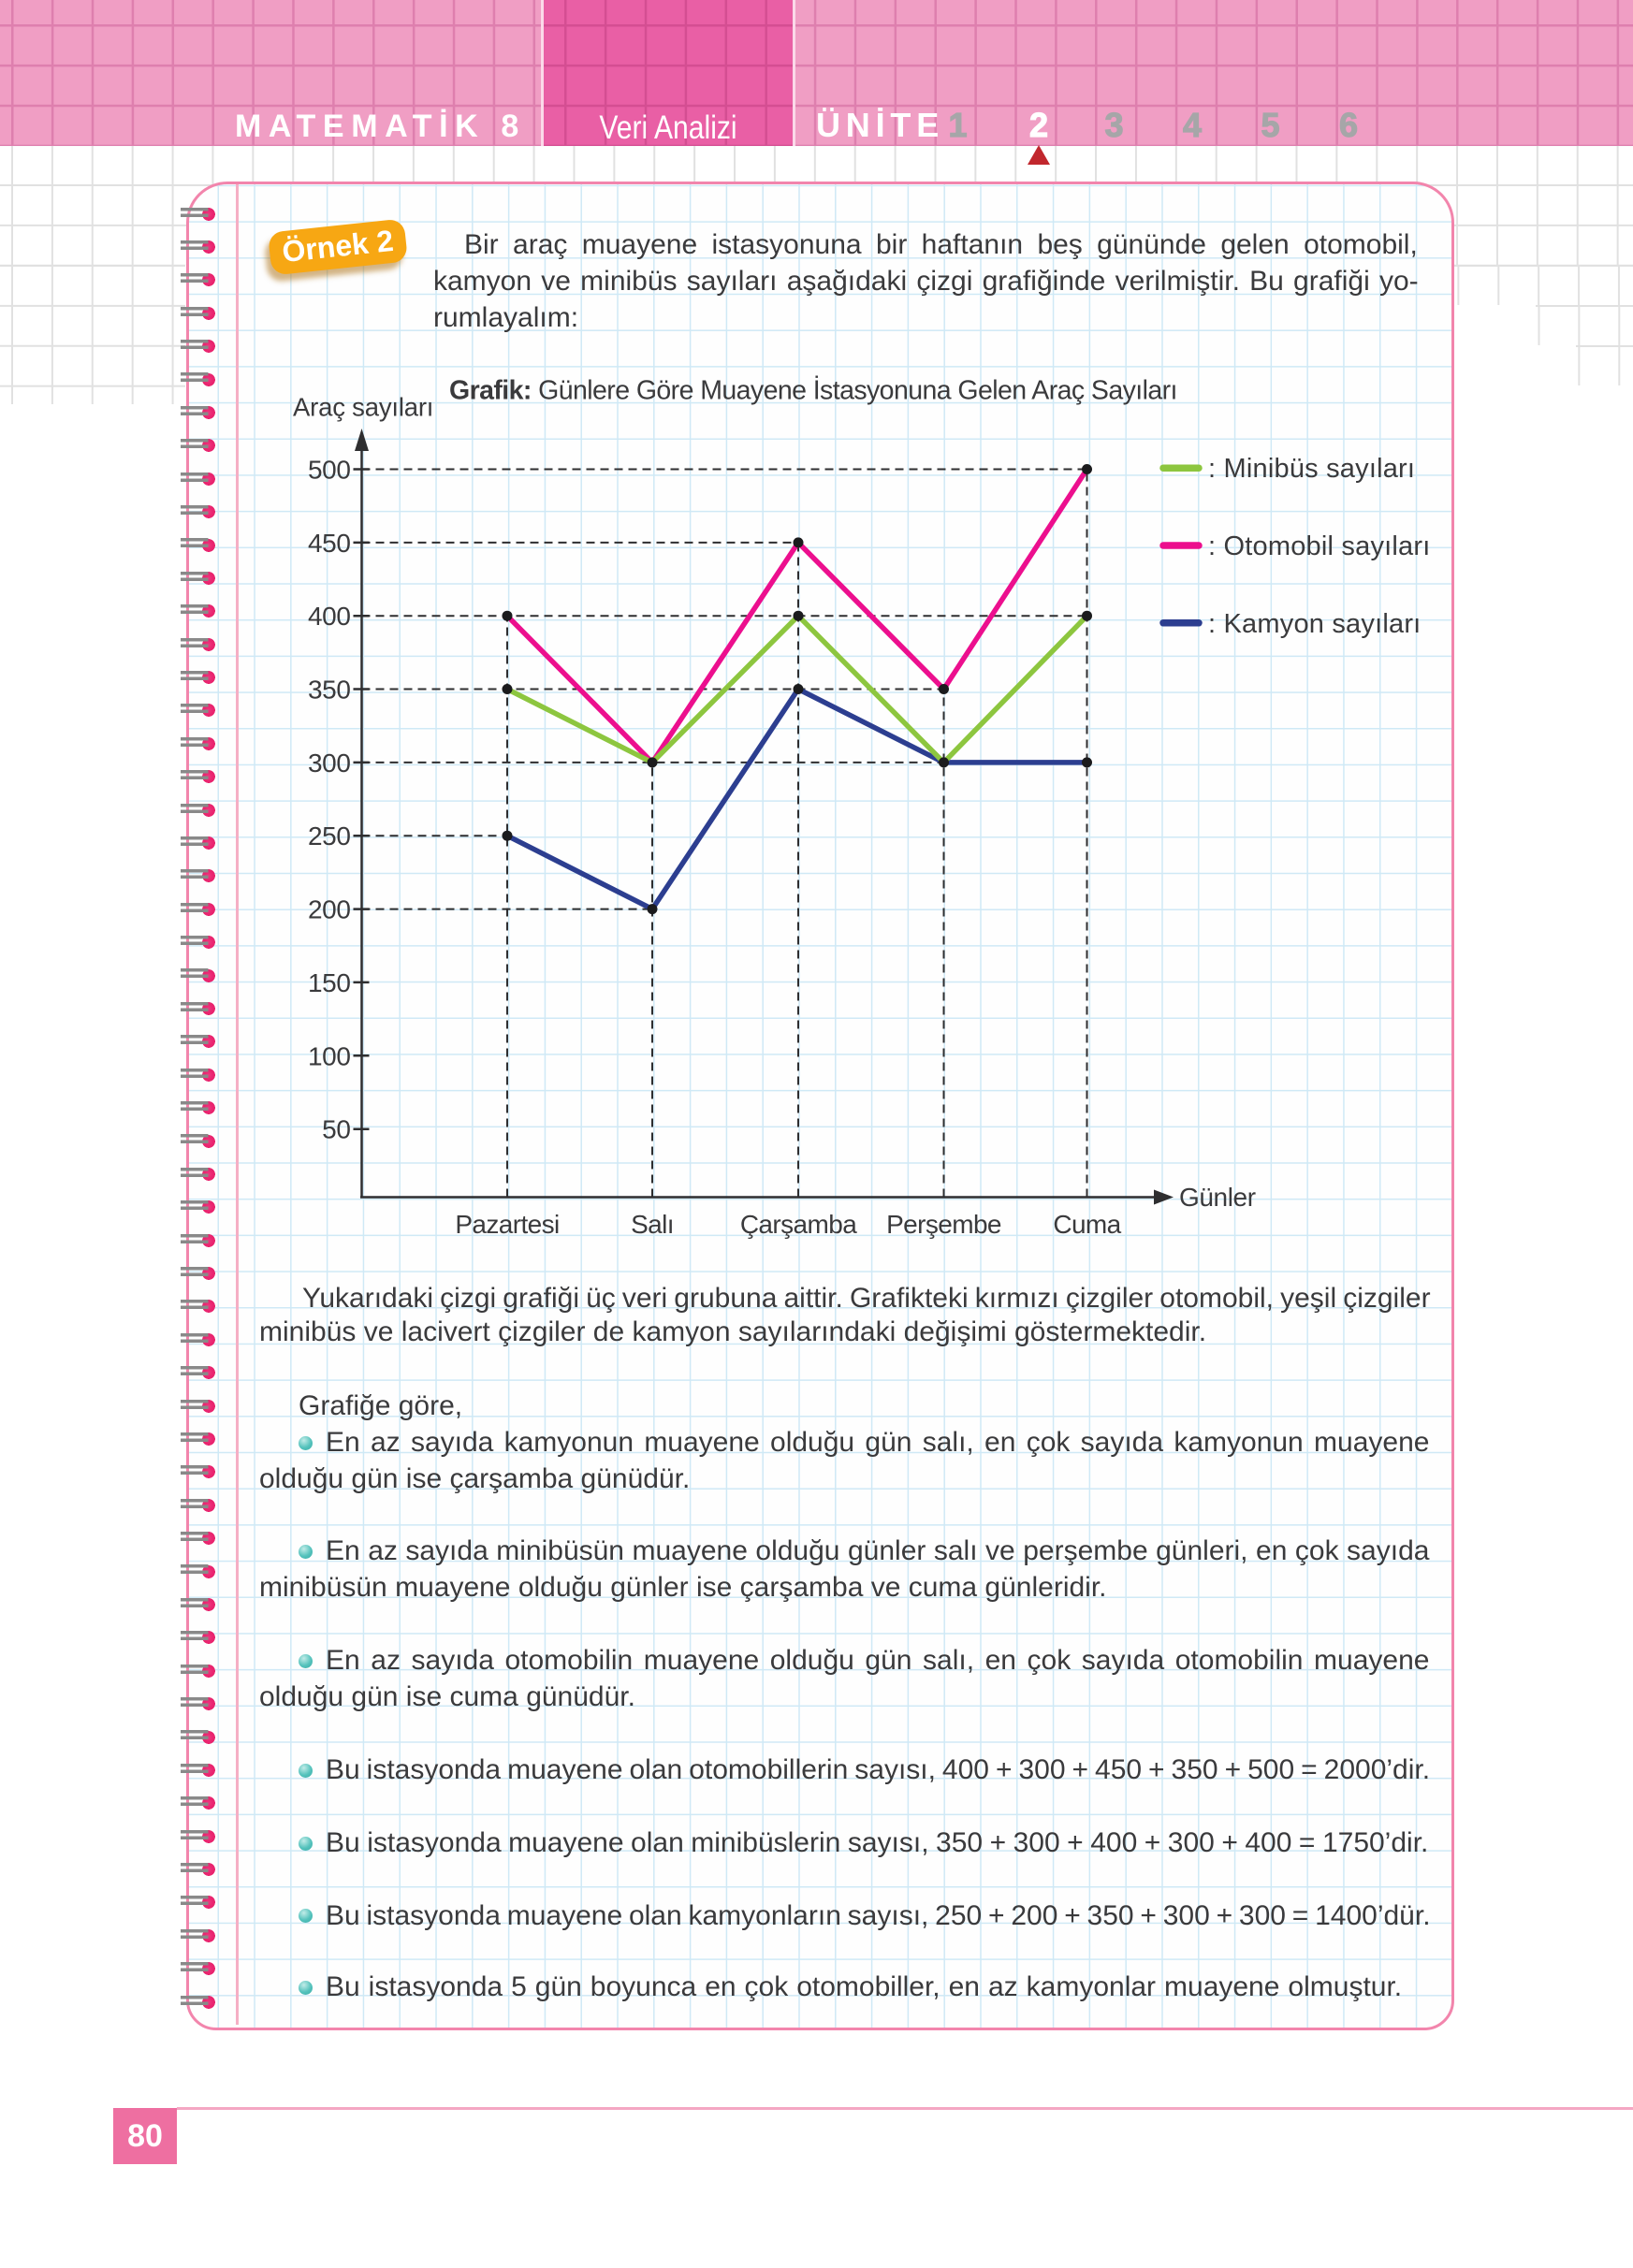 The height and width of the screenshot is (2268, 1633). I want to click on svg-text: 200, so click(329, 910).